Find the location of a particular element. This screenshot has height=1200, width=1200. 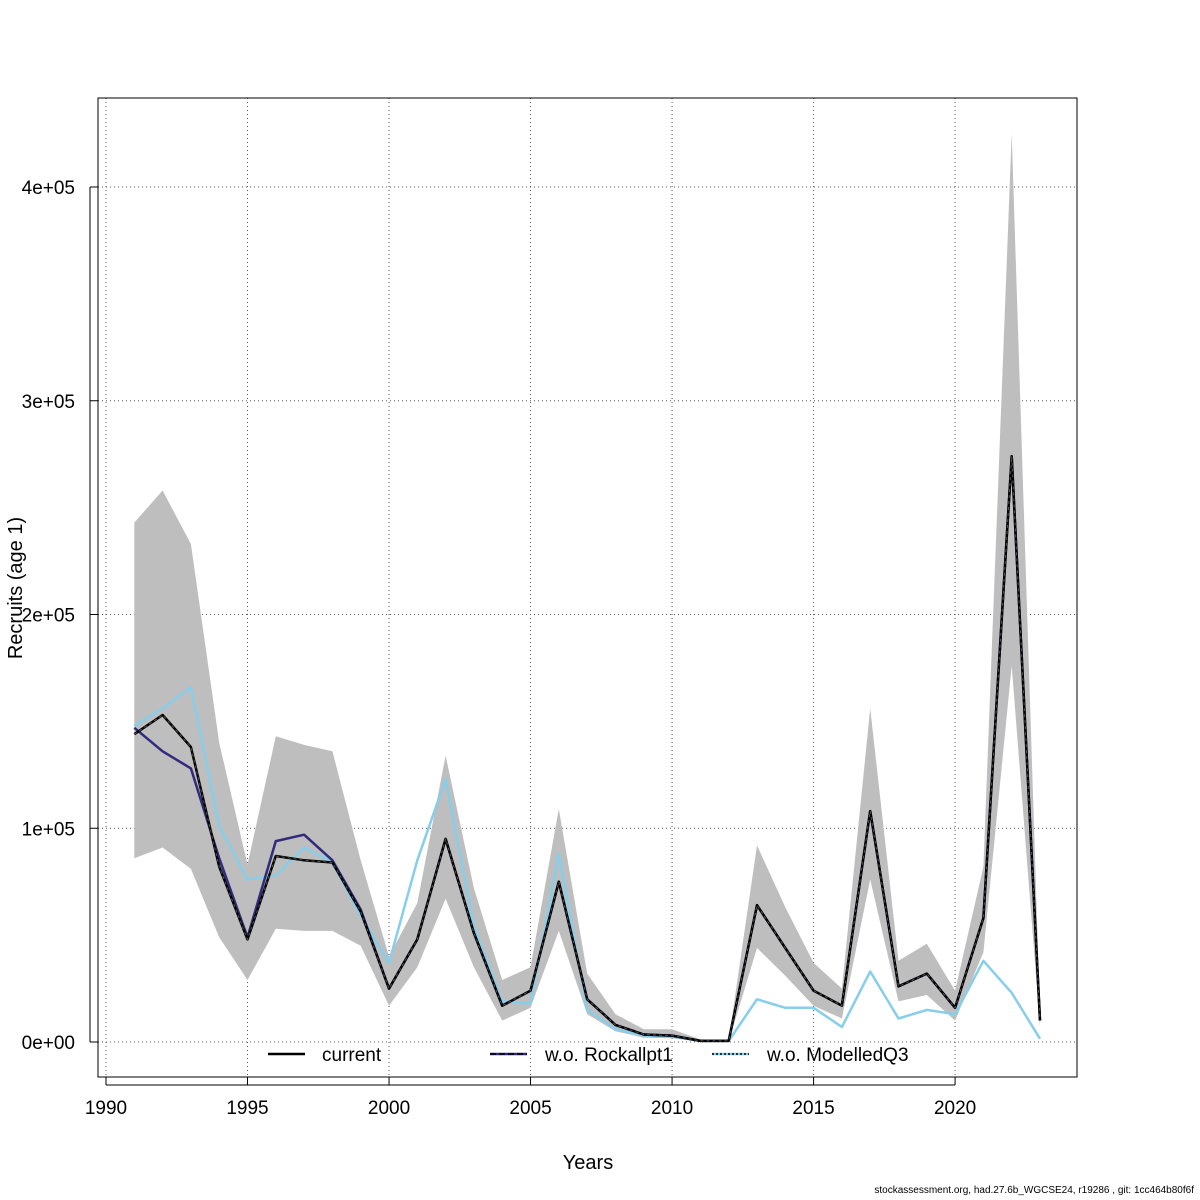

legend: current w.o. Rockallpt1 w.o. ModelledQ3 is located at coordinates (588, 1055).